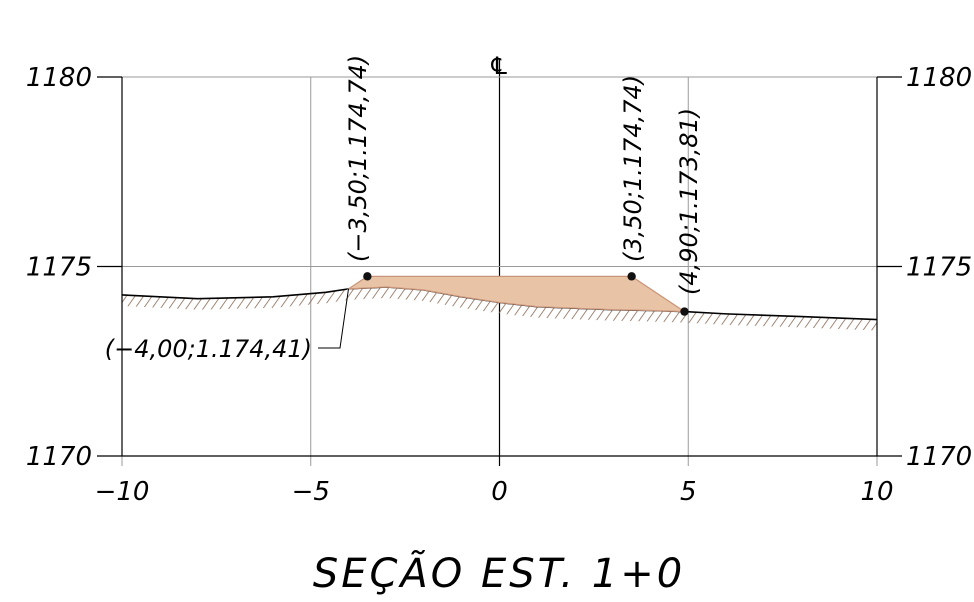  Describe the element at coordinates (689, 201) in the screenshot. I see `point-label: (4,90;1.173,81)` at that location.